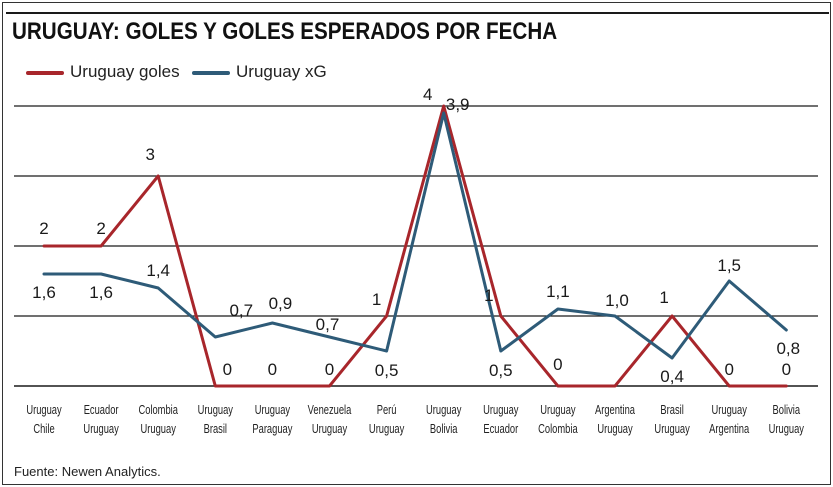 This screenshot has width=833, height=487. I want to click on x-tick-label-12-bottom: Argentina, so click(729, 430).